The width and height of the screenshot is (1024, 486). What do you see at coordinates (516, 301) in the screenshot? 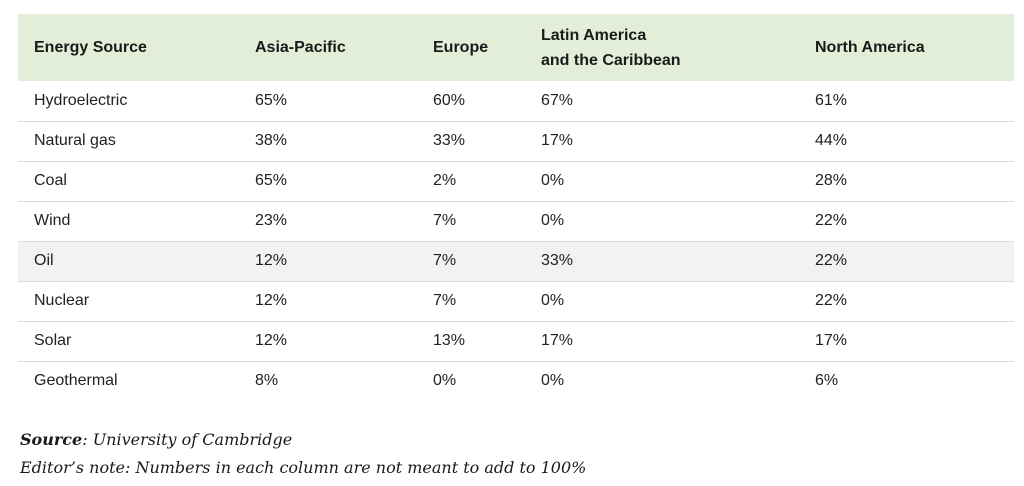
I see `table-row: Nuclear 12% 7% 0% 22%` at bounding box center [516, 301].